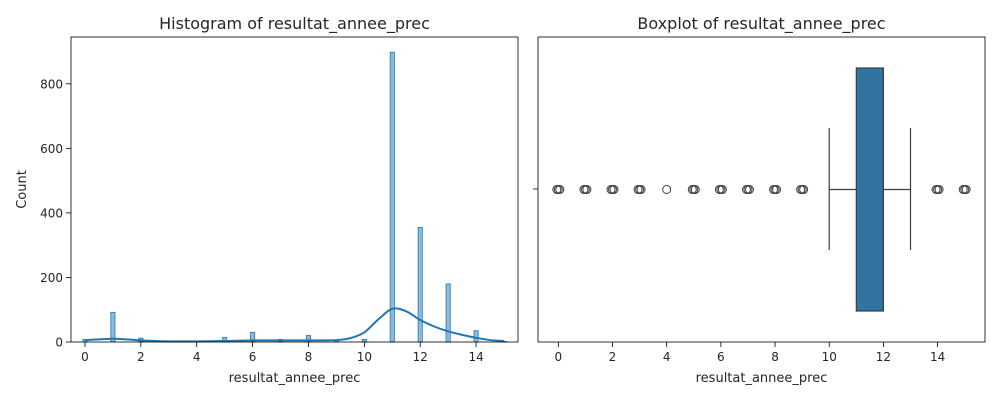 The height and width of the screenshot is (400, 1000). I want to click on kde-curve, so click(294, 325).